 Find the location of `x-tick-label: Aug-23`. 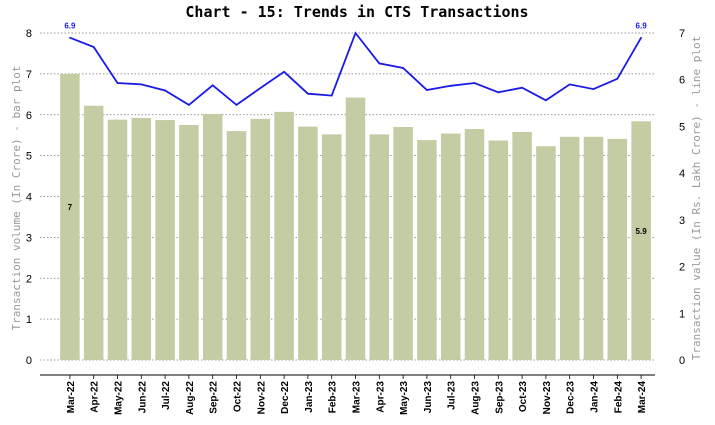

x-tick-label: Aug-23 is located at coordinates (476, 398).